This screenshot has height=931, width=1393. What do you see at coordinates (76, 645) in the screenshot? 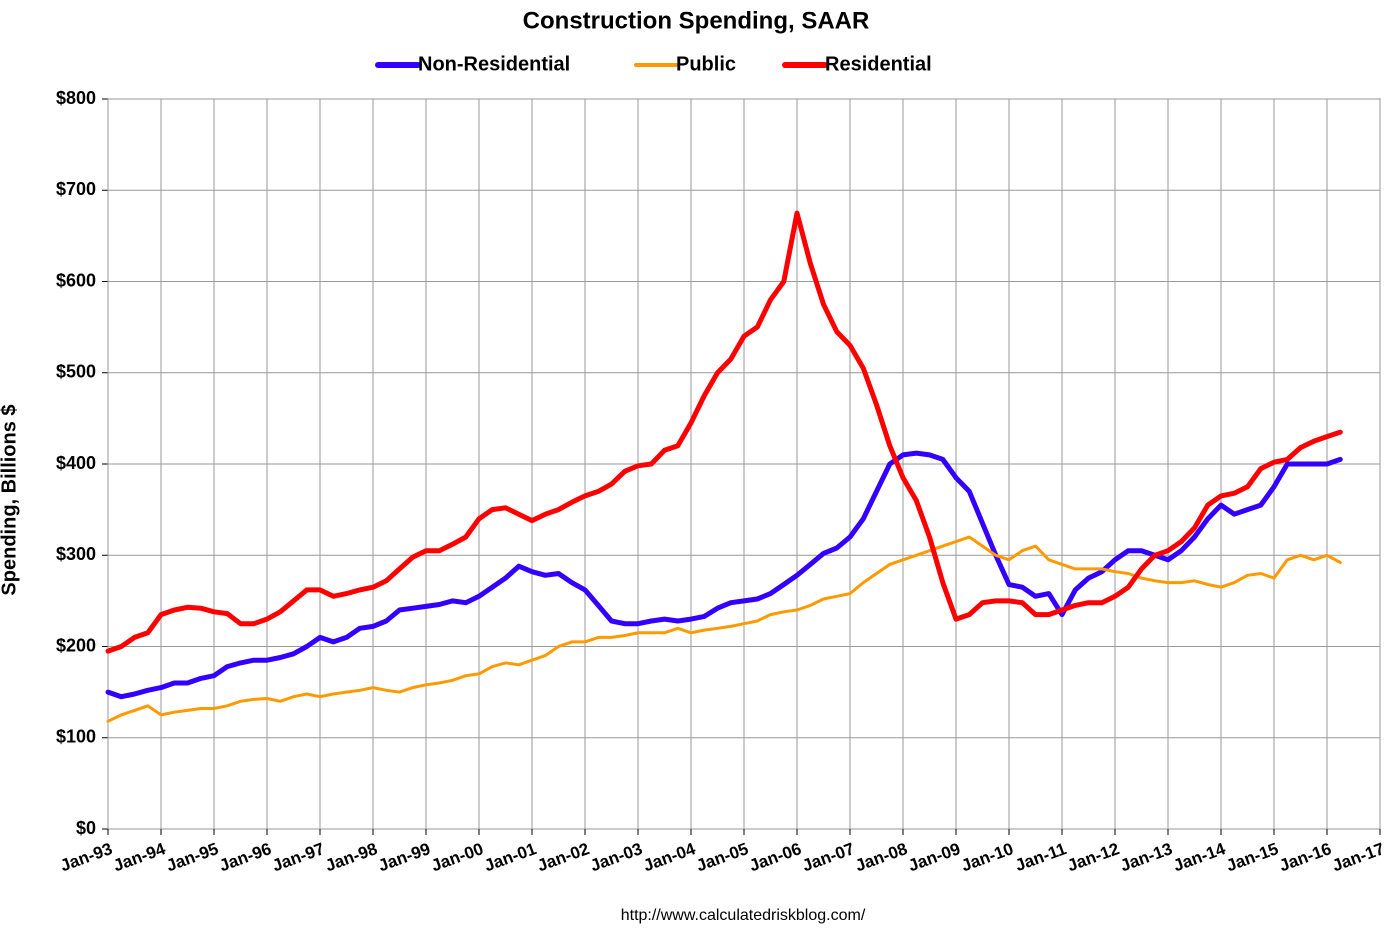
I see `y-tick-label: $200` at bounding box center [76, 645].